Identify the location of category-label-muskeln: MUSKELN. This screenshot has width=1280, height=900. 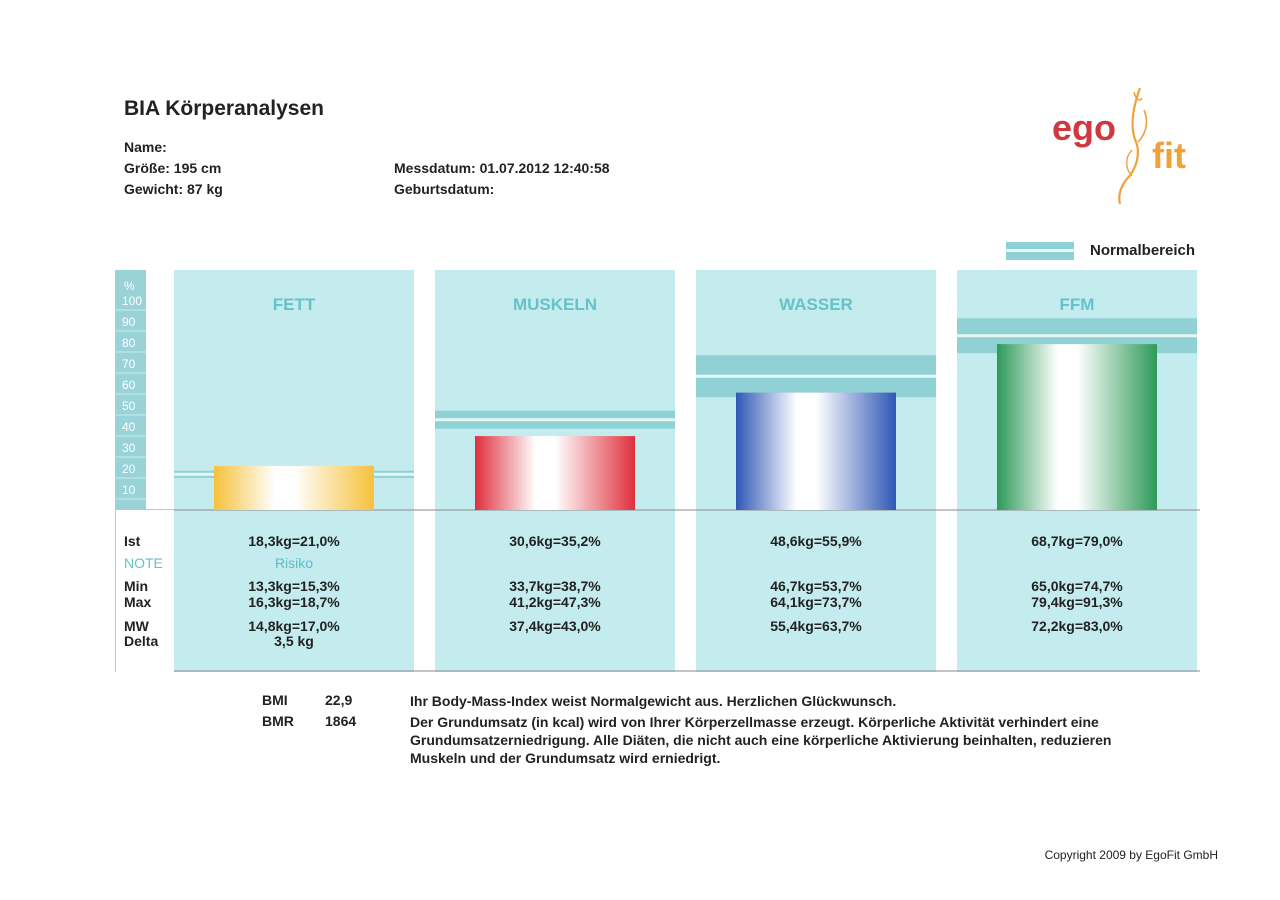
(555, 304).